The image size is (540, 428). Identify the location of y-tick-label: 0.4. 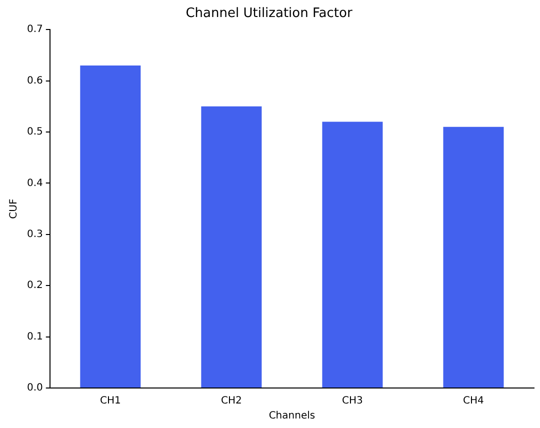
(34, 183).